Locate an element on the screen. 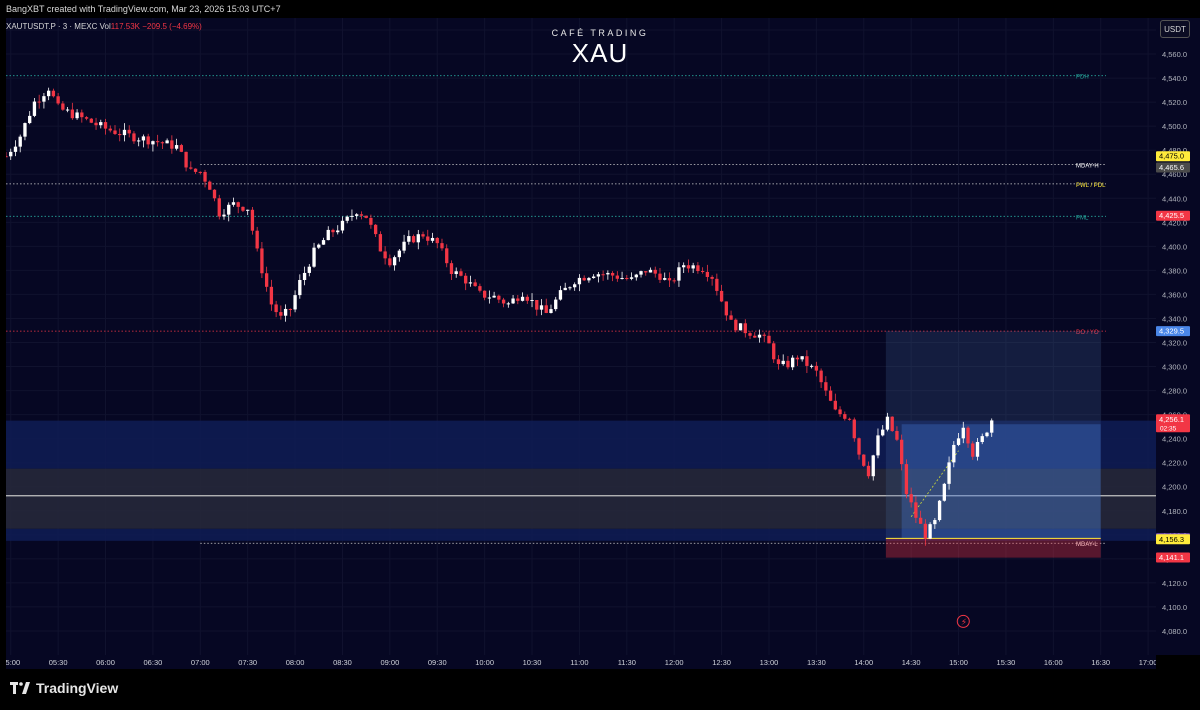  tradingview-logo: TradingView is located at coordinates (64, 688).